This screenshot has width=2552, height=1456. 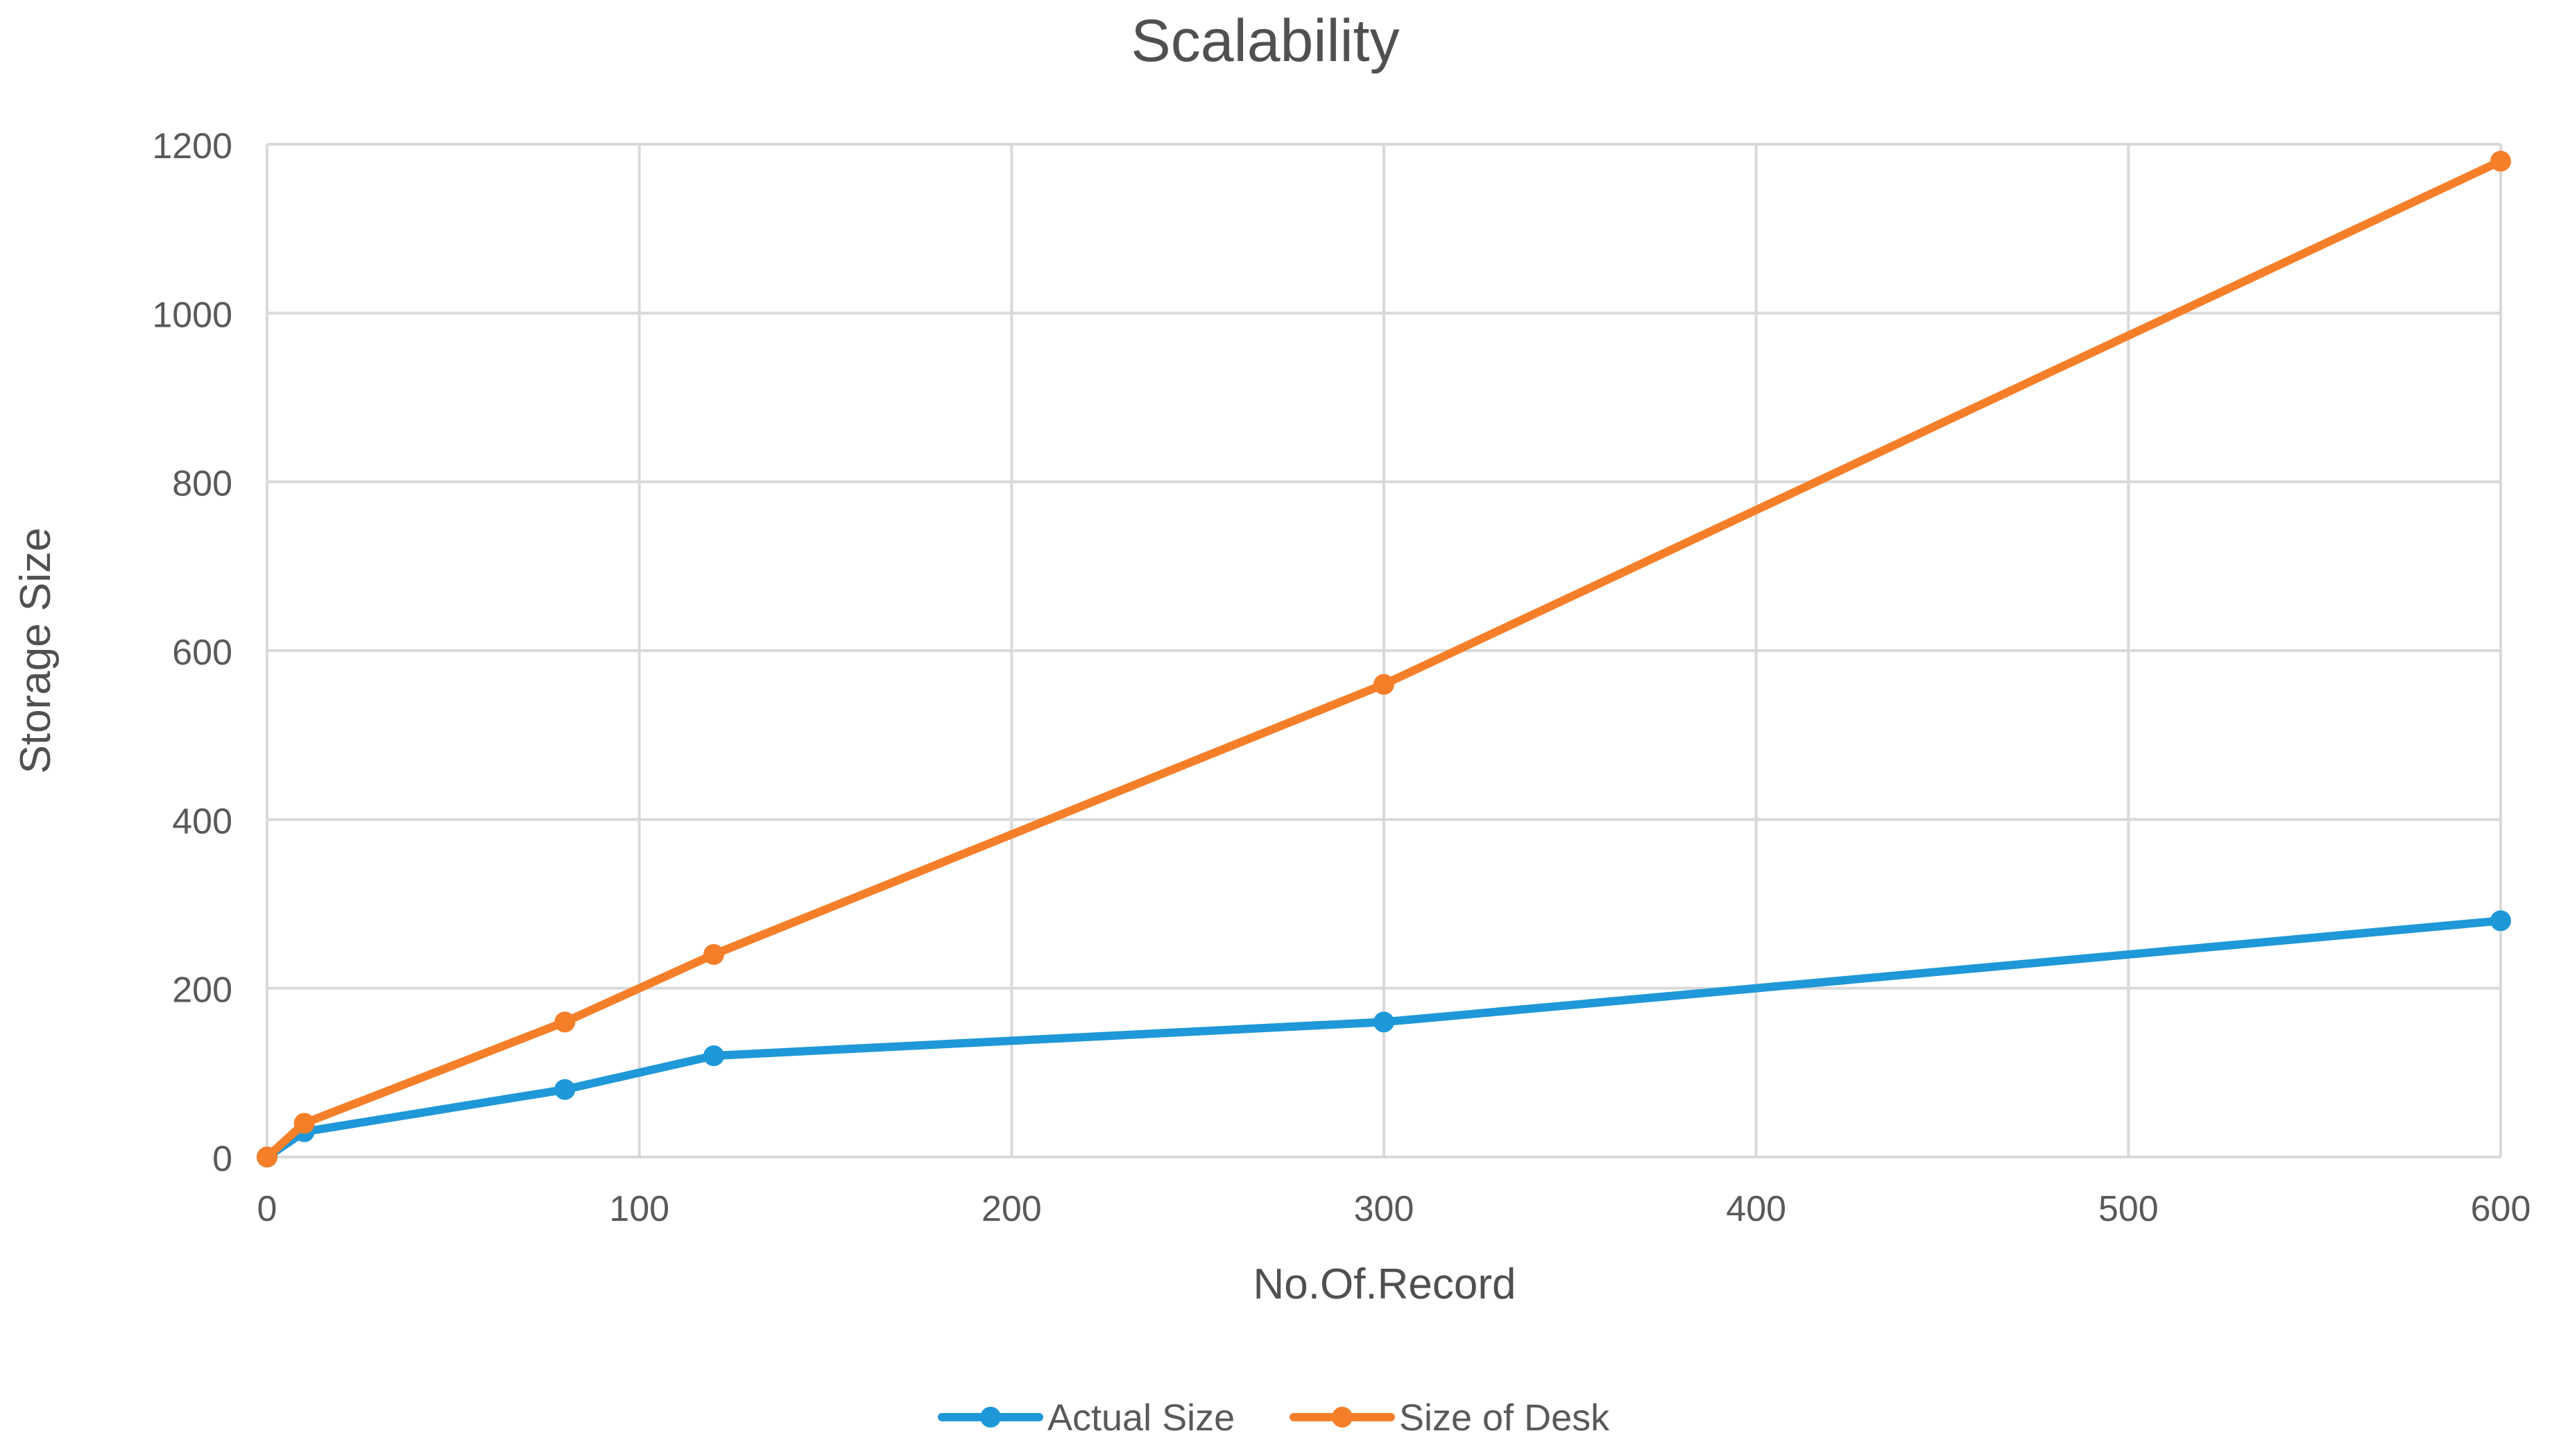 I want to click on y-tick-label: 1000, so click(x=192, y=315).